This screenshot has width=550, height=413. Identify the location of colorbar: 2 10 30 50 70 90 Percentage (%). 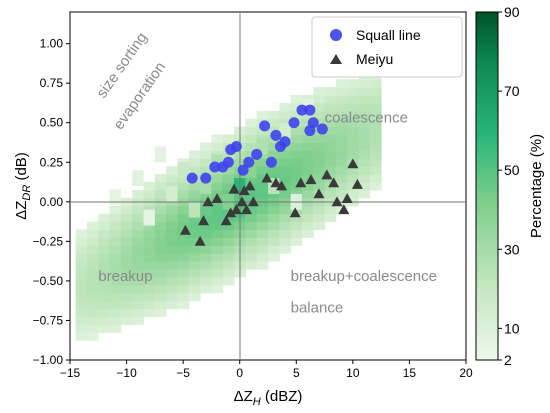
(510, 186).